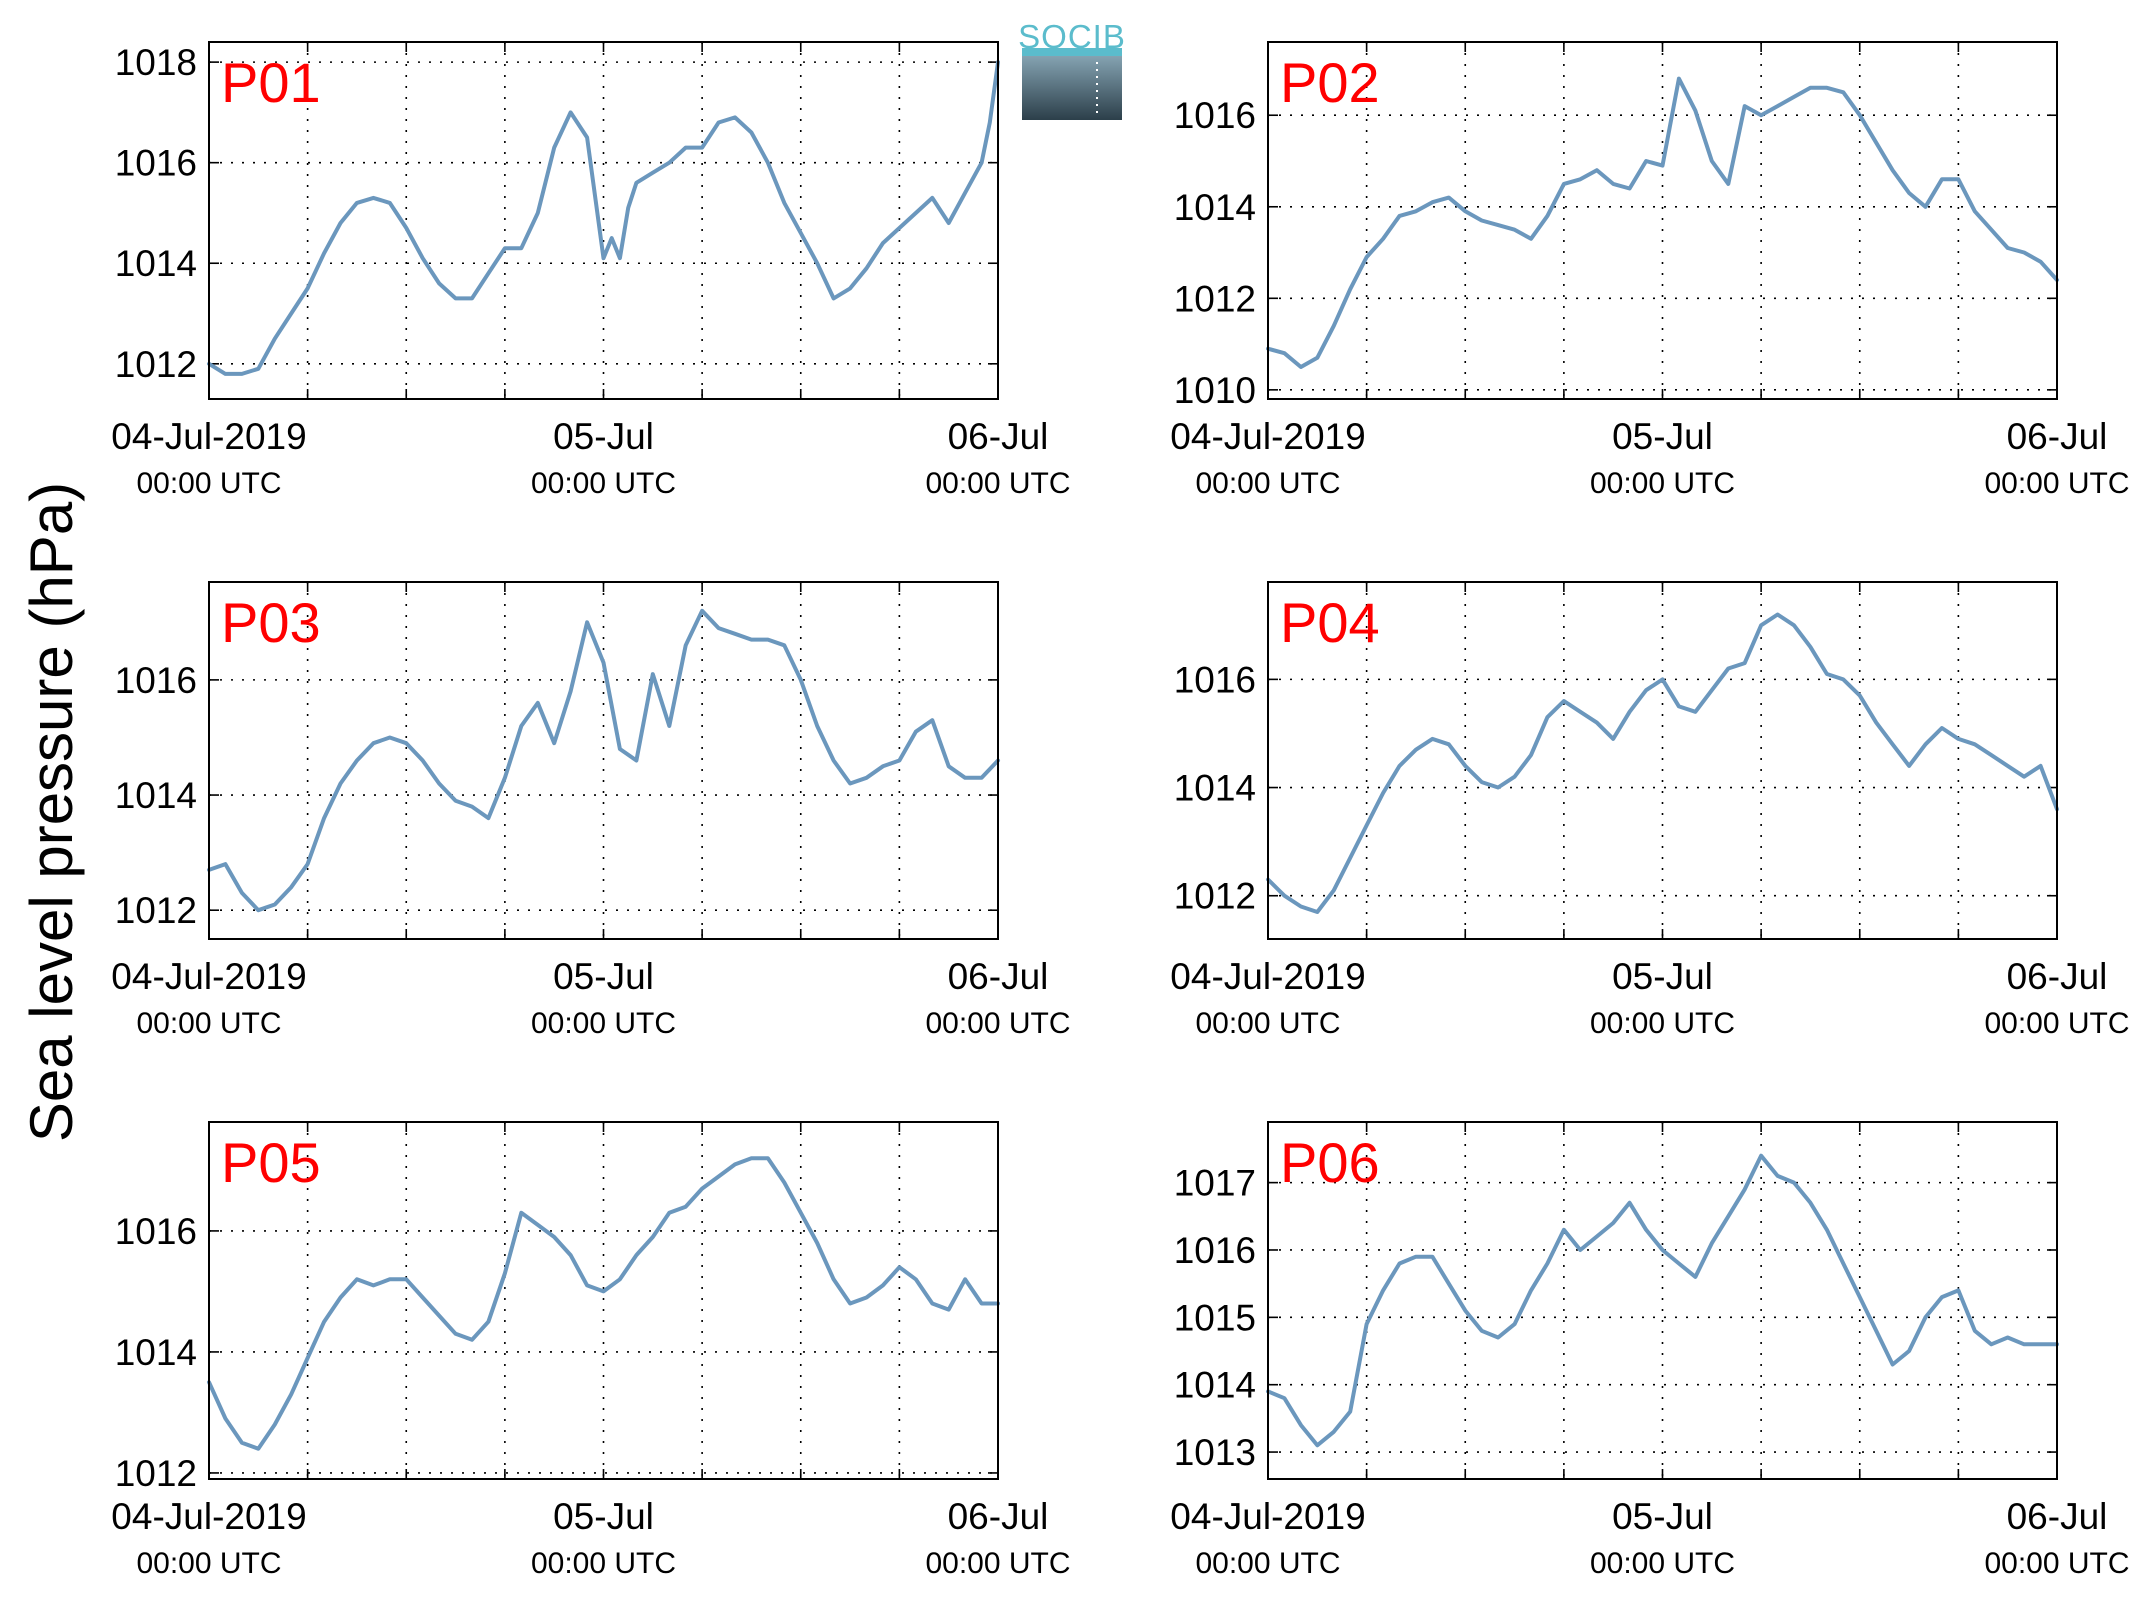 The width and height of the screenshot is (2142, 1608). I want to click on y-tick-label: 1010, so click(1215, 390).